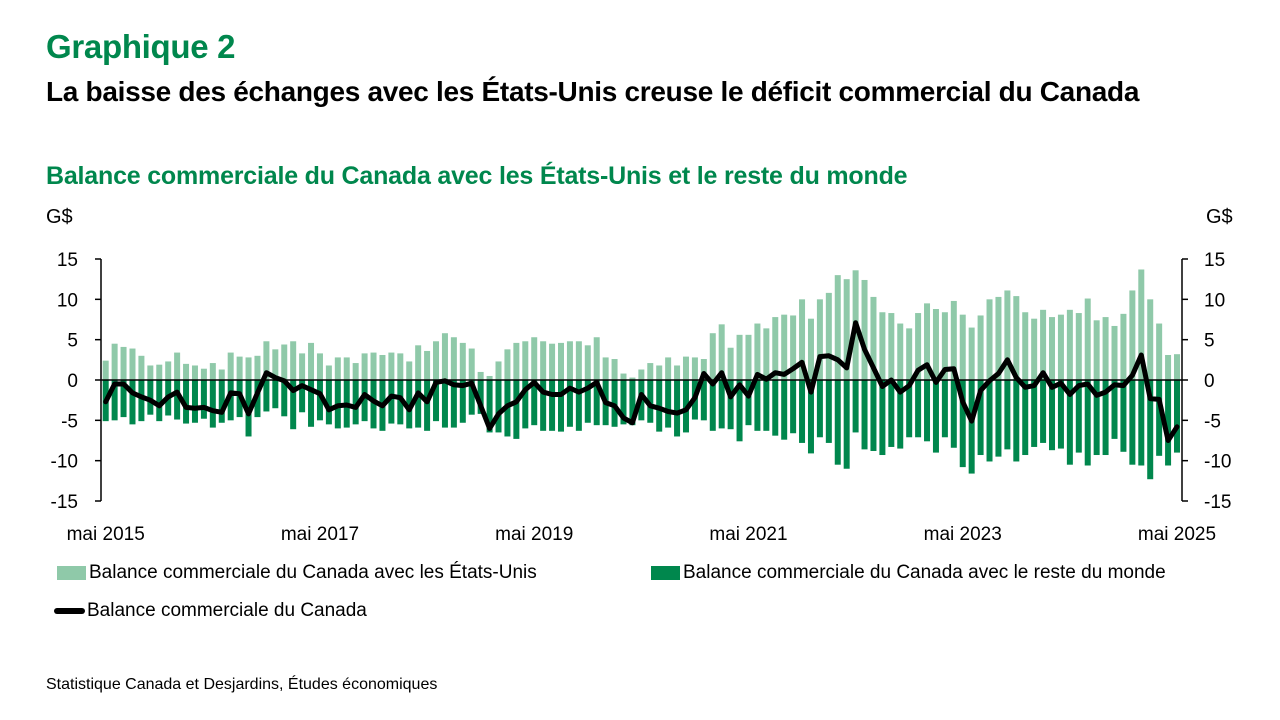 This screenshot has width=1280, height=720. Describe the element at coordinates (1209, 341) in the screenshot. I see `y-tick-label-right: 5` at that location.